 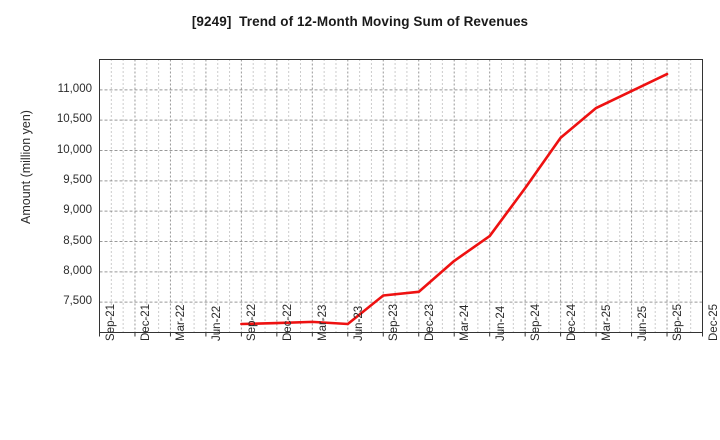 What do you see at coordinates (607, 322) in the screenshot?
I see `x-tick-label: Mar-25` at bounding box center [607, 322].